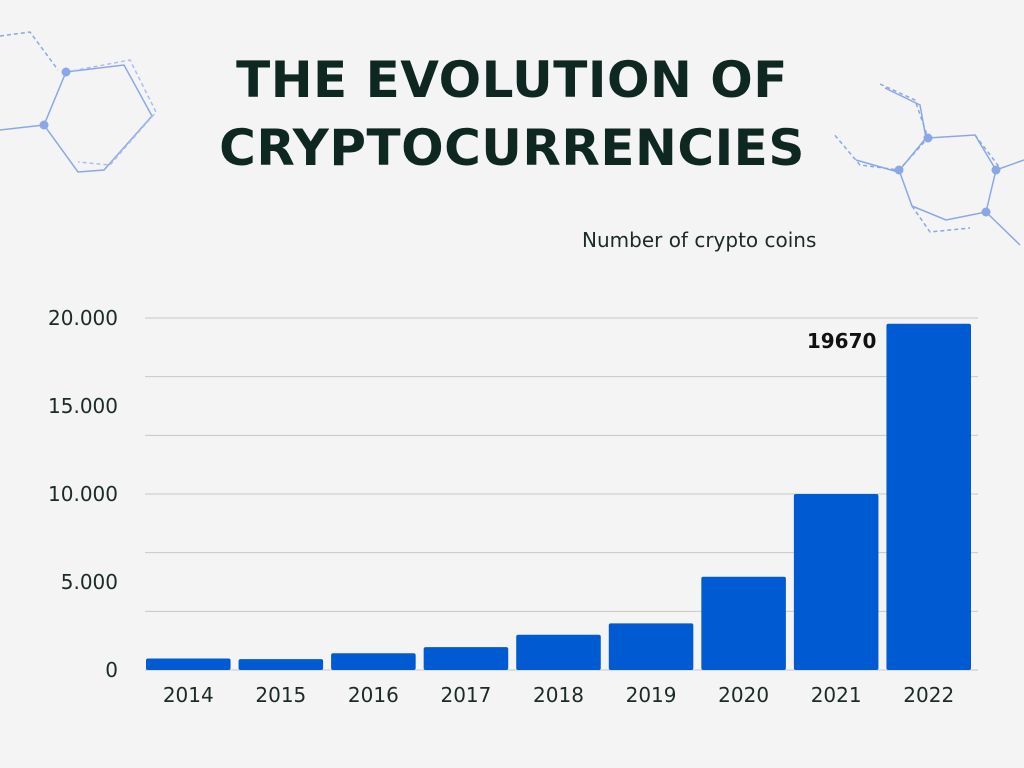 This screenshot has height=768, width=1024. What do you see at coordinates (558, 695) in the screenshot?
I see `x-tick-label: 2018` at bounding box center [558, 695].